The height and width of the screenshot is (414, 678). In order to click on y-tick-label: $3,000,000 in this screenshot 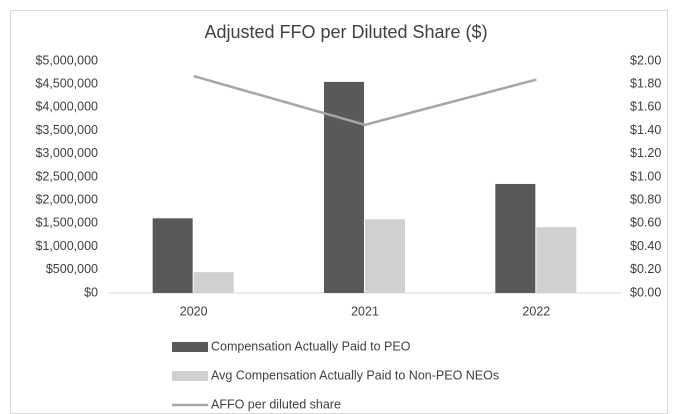, I will do `click(66, 153)`.